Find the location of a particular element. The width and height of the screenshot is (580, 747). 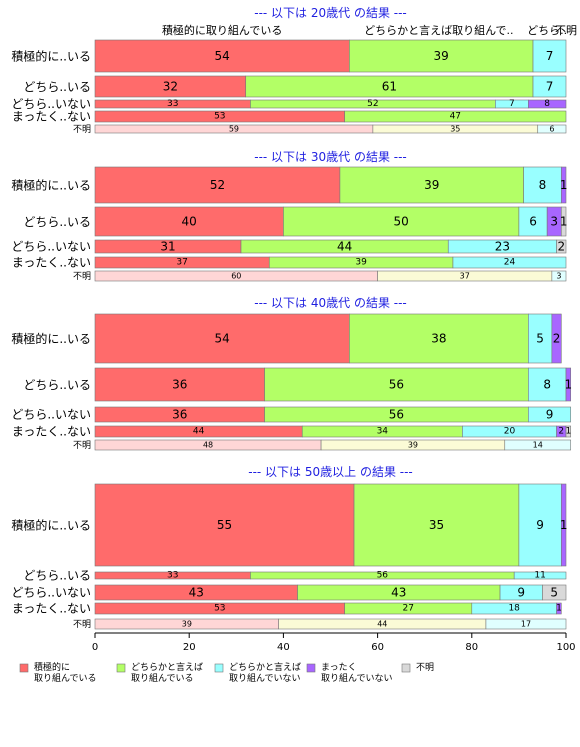

panel-title: --- 以下は 30歳代 の結果 --- is located at coordinates (330, 157).